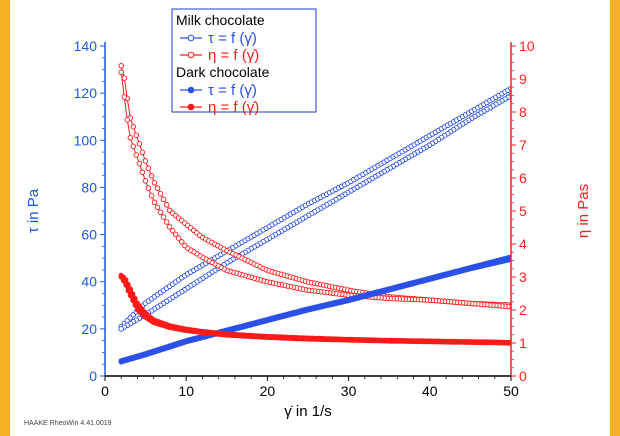  I want to click on x-tick-label: 50, so click(511, 391).